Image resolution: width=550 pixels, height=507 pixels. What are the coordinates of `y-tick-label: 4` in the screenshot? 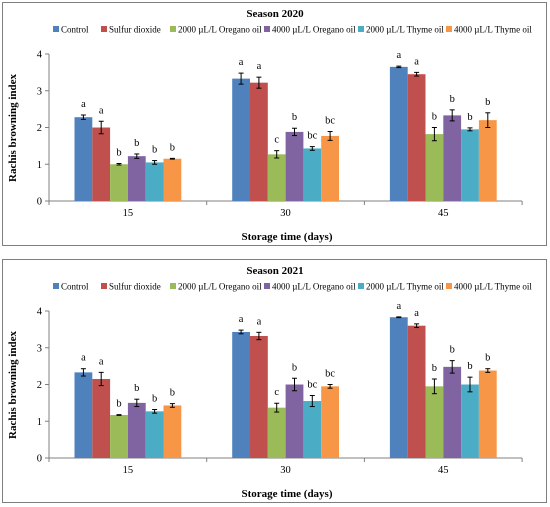 It's located at (40, 312).